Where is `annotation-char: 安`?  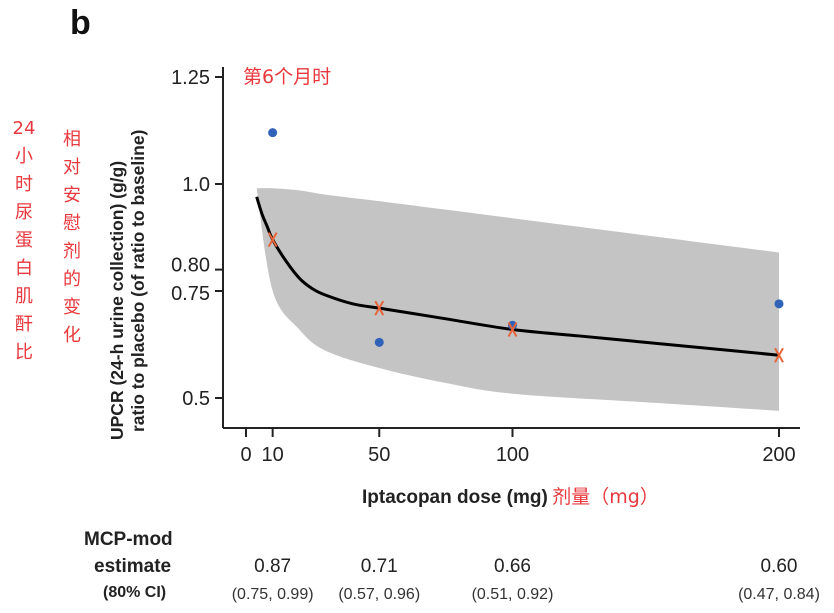 annotation-char: 安 is located at coordinates (72, 195).